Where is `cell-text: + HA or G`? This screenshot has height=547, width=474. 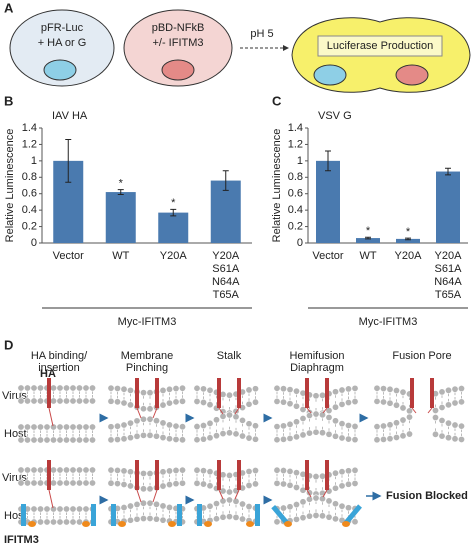 cell-text: + HA or G is located at coordinates (62, 43).